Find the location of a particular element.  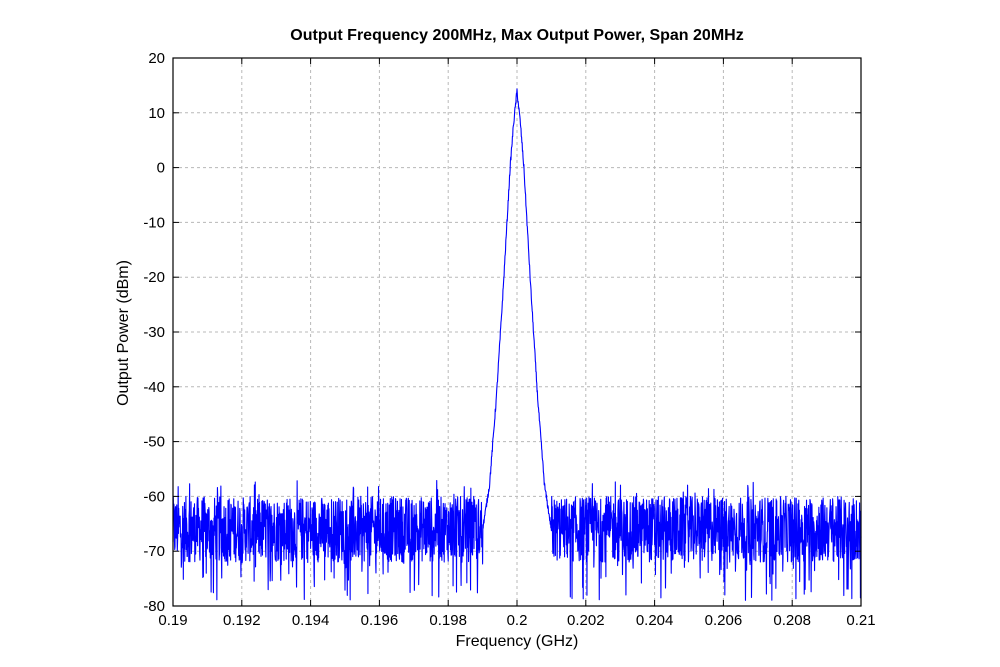

x-tick-label: 0.208 is located at coordinates (792, 620).